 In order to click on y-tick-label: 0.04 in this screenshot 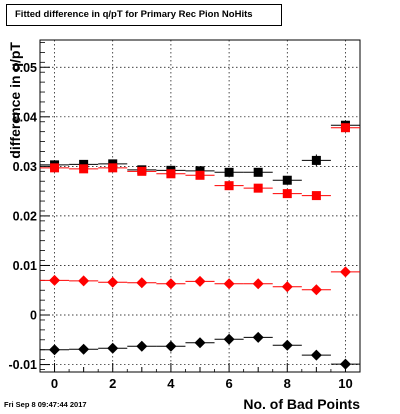, I will do `click(25, 117)`.